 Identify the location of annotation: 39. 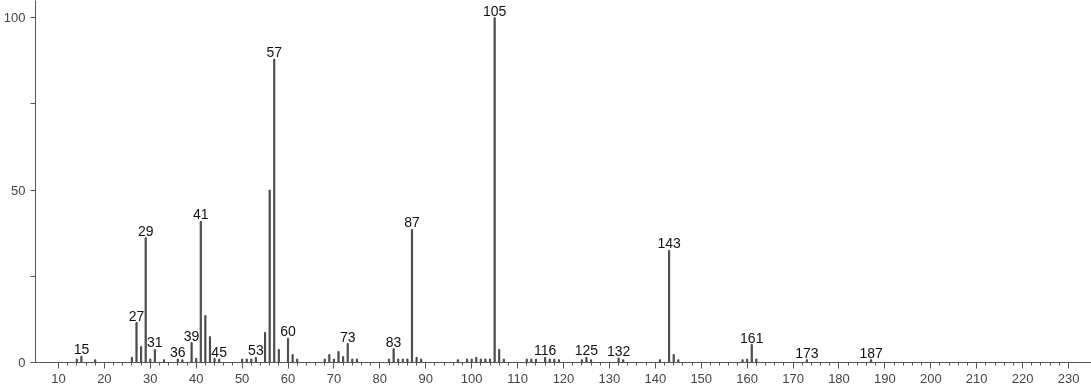
(191, 335).